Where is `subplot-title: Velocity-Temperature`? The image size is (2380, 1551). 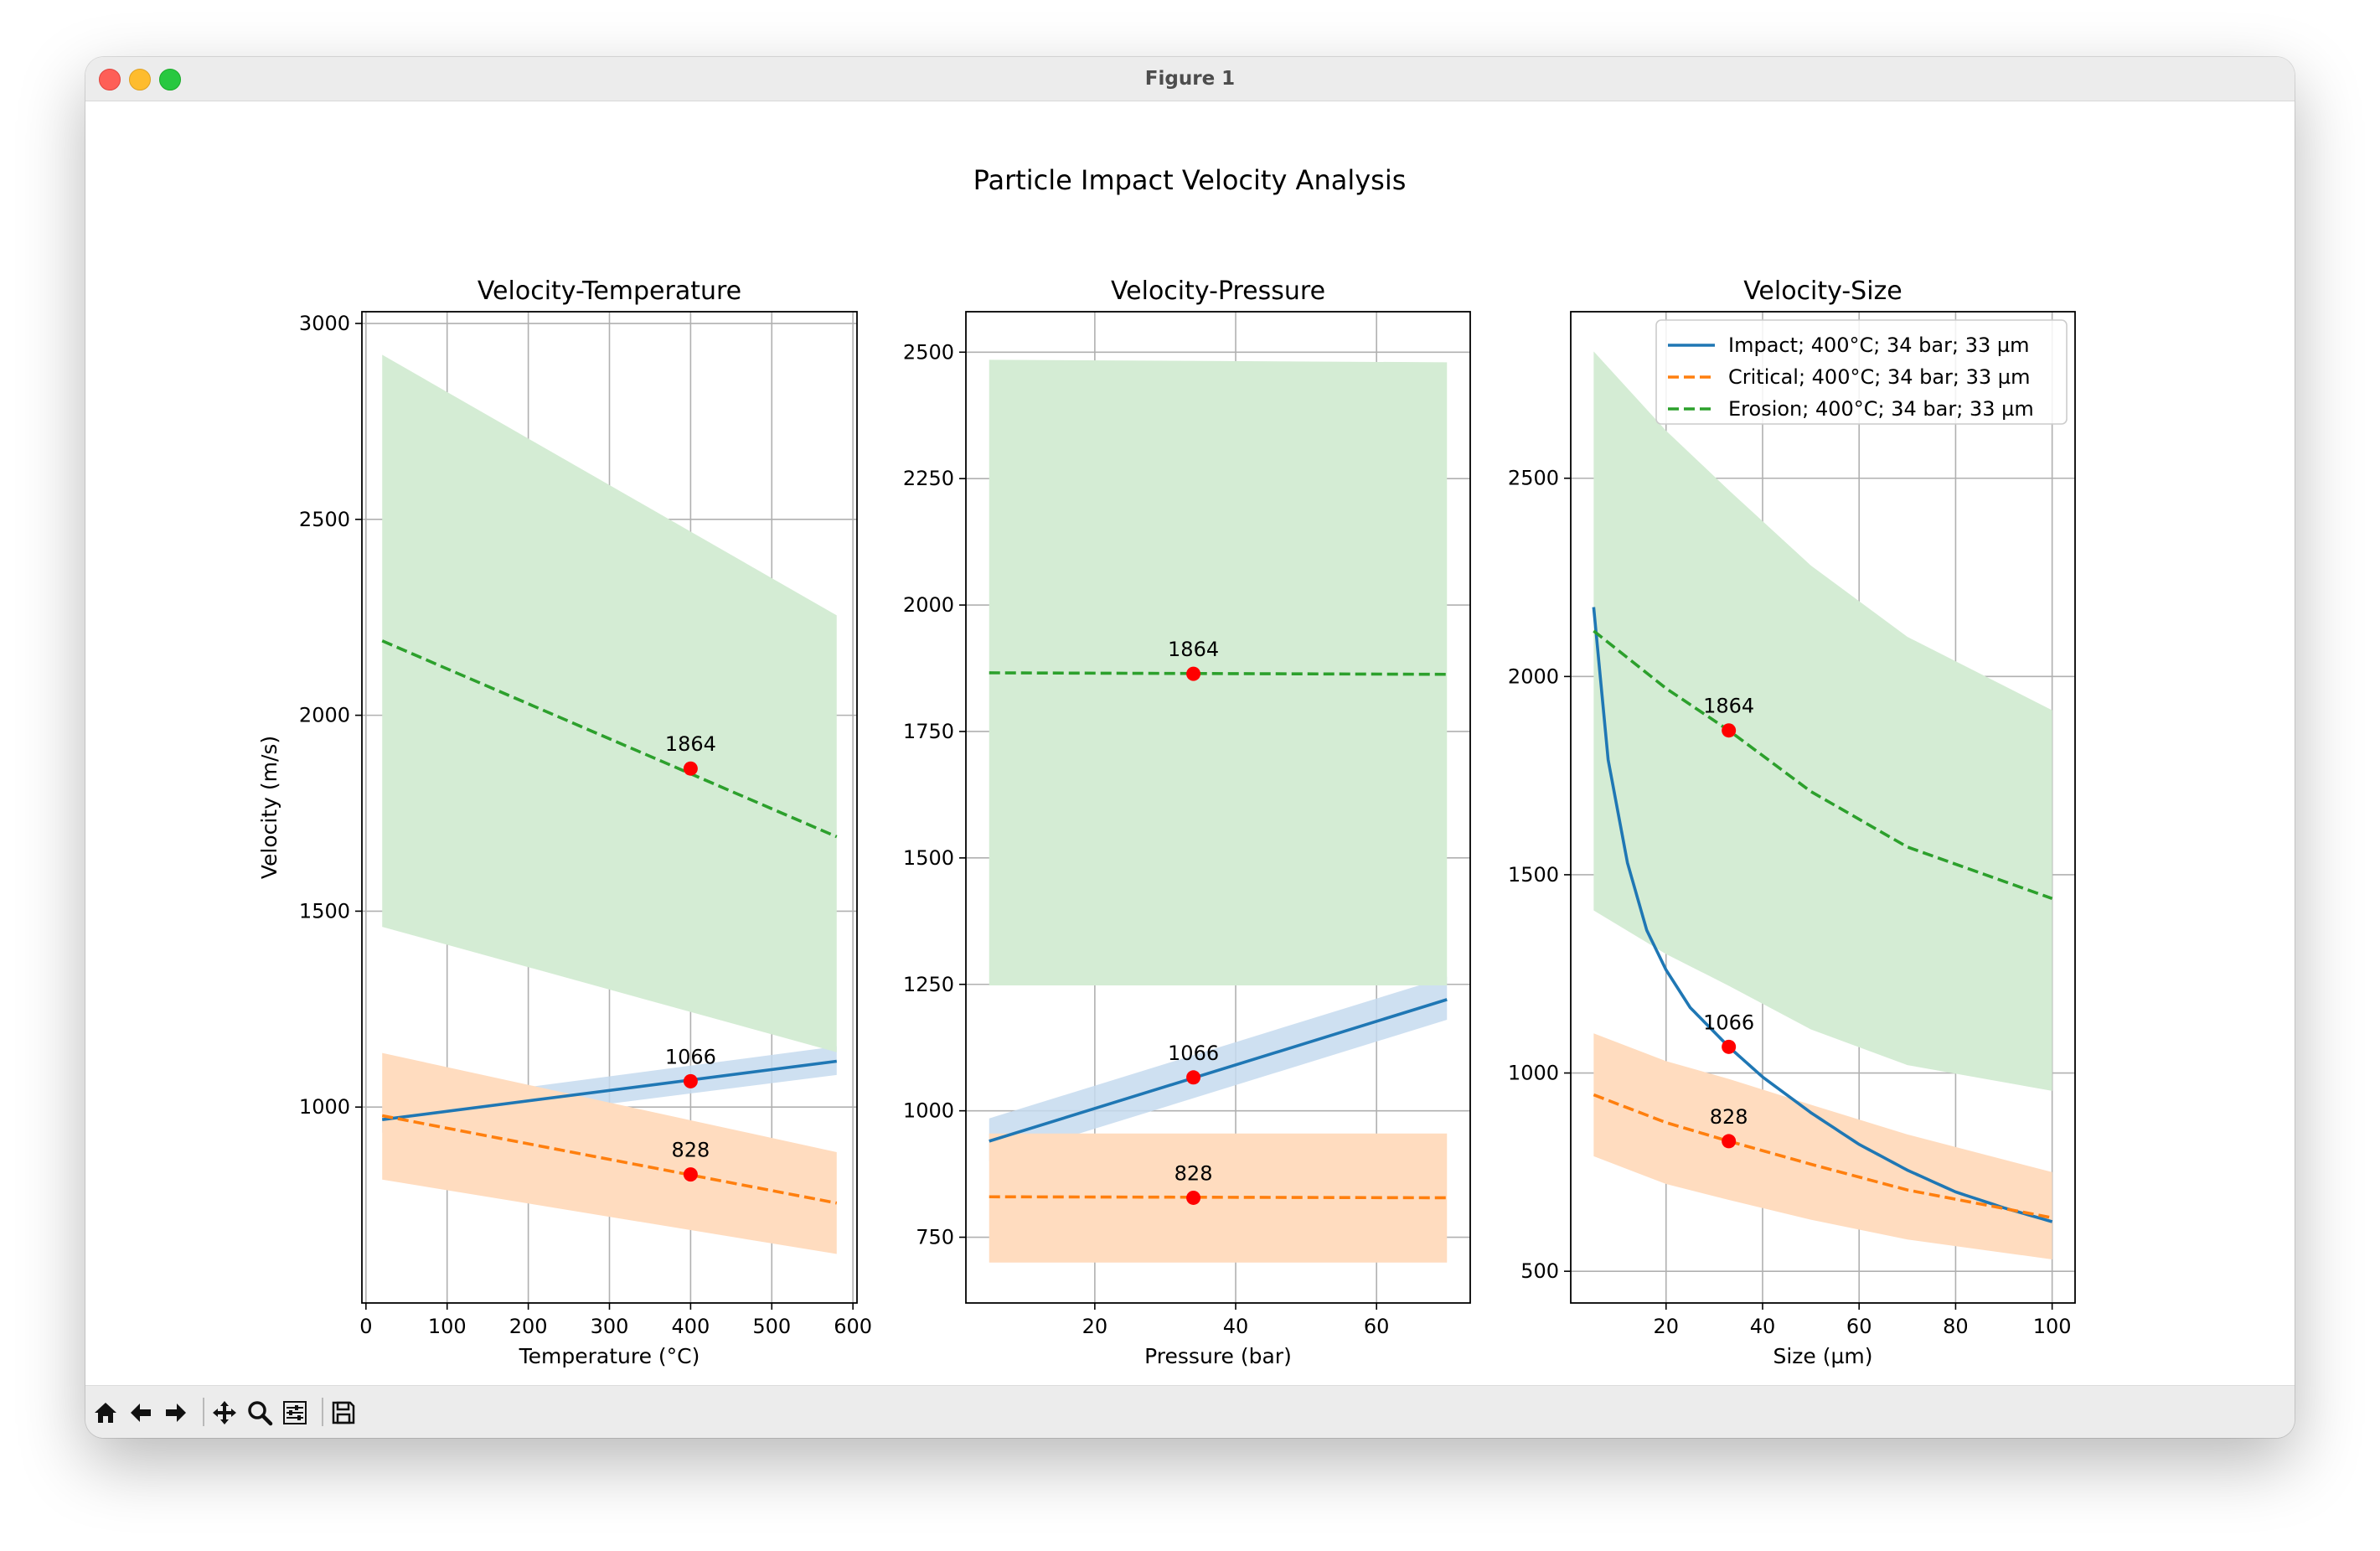
subplot-title: Velocity-Temperature is located at coordinates (609, 292).